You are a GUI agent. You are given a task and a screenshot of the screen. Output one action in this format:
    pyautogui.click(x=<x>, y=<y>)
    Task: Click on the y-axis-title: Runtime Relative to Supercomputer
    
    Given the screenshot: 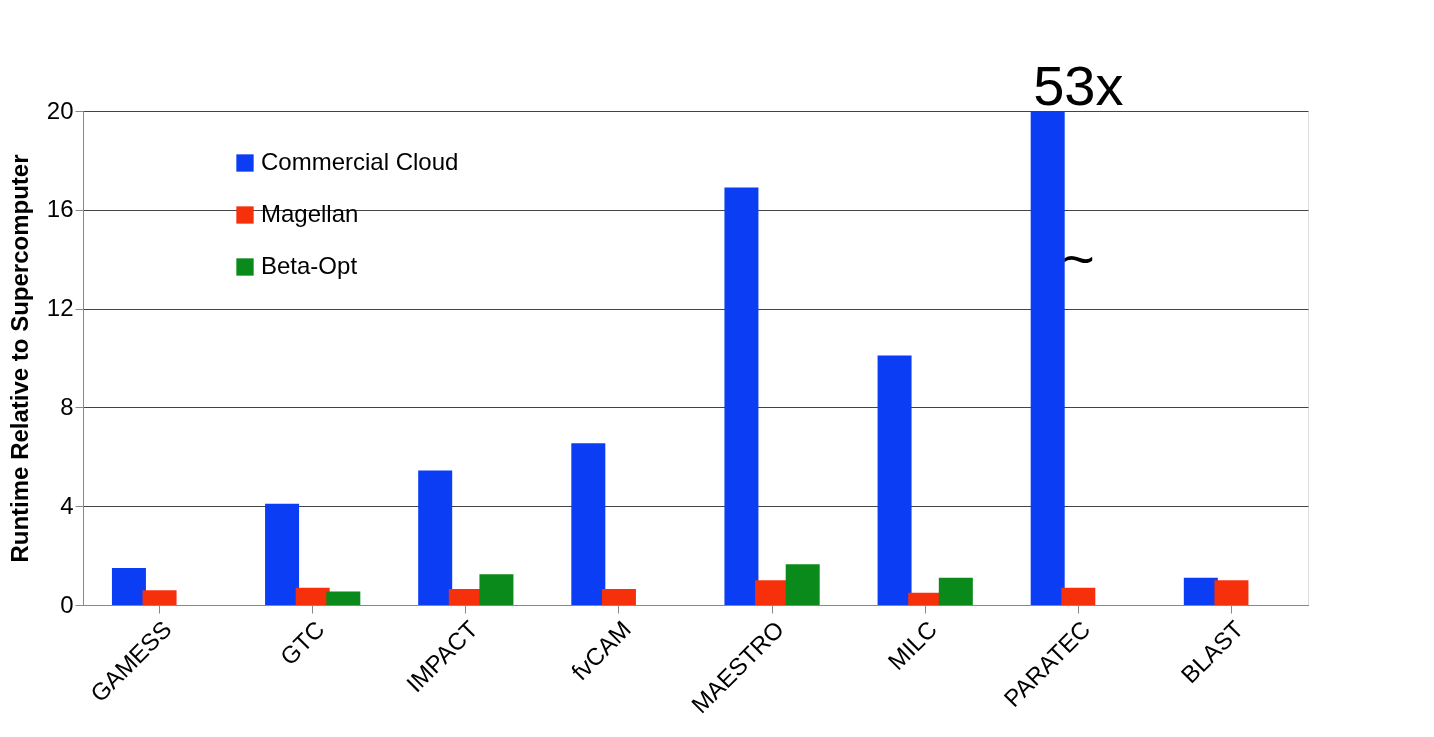 What is the action you would take?
    pyautogui.click(x=19, y=358)
    